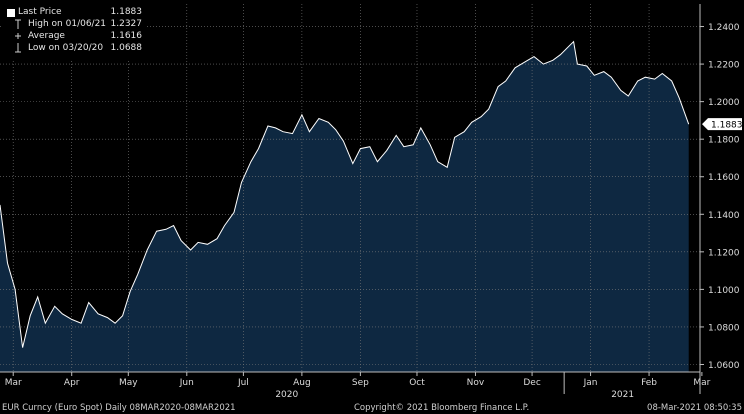 This screenshot has width=744, height=414. What do you see at coordinates (724, 66) in the screenshot?
I see `y-tick-label: 1.2200` at bounding box center [724, 66].